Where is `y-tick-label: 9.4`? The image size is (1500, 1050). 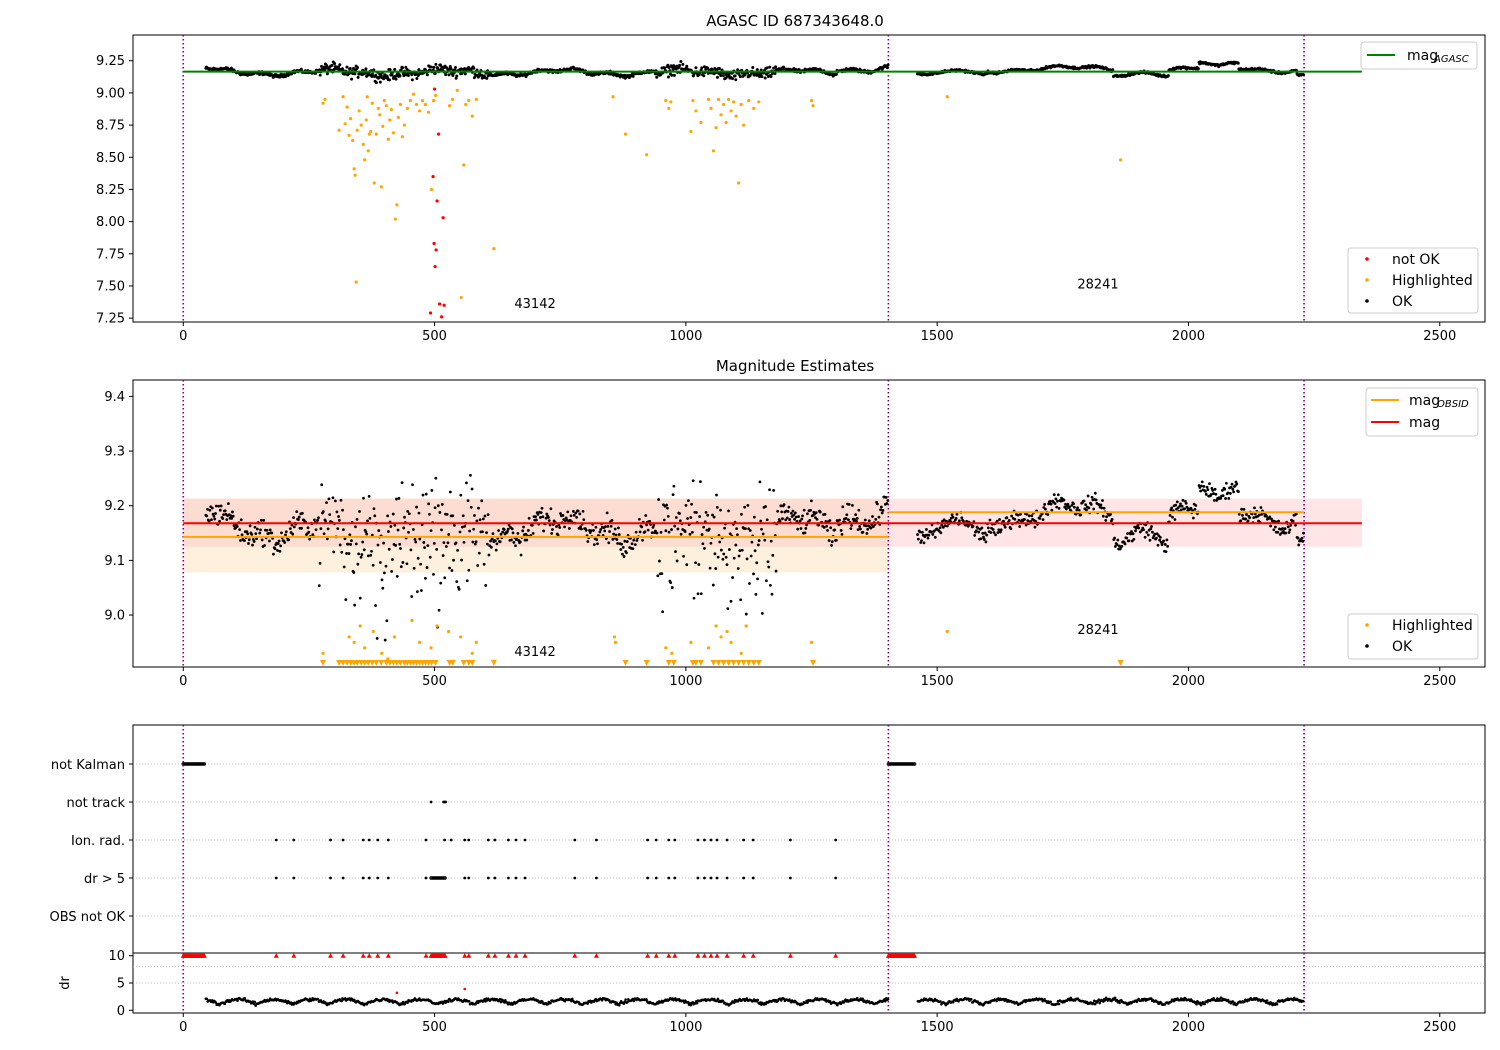 y-tick-label: 9.4 is located at coordinates (114, 397).